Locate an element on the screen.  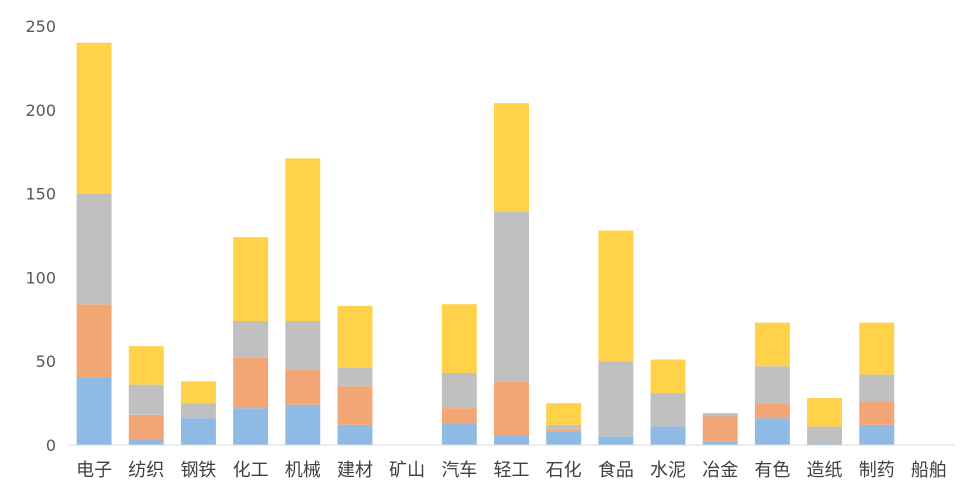
y-tick-label: 250 is located at coordinates (40, 26).